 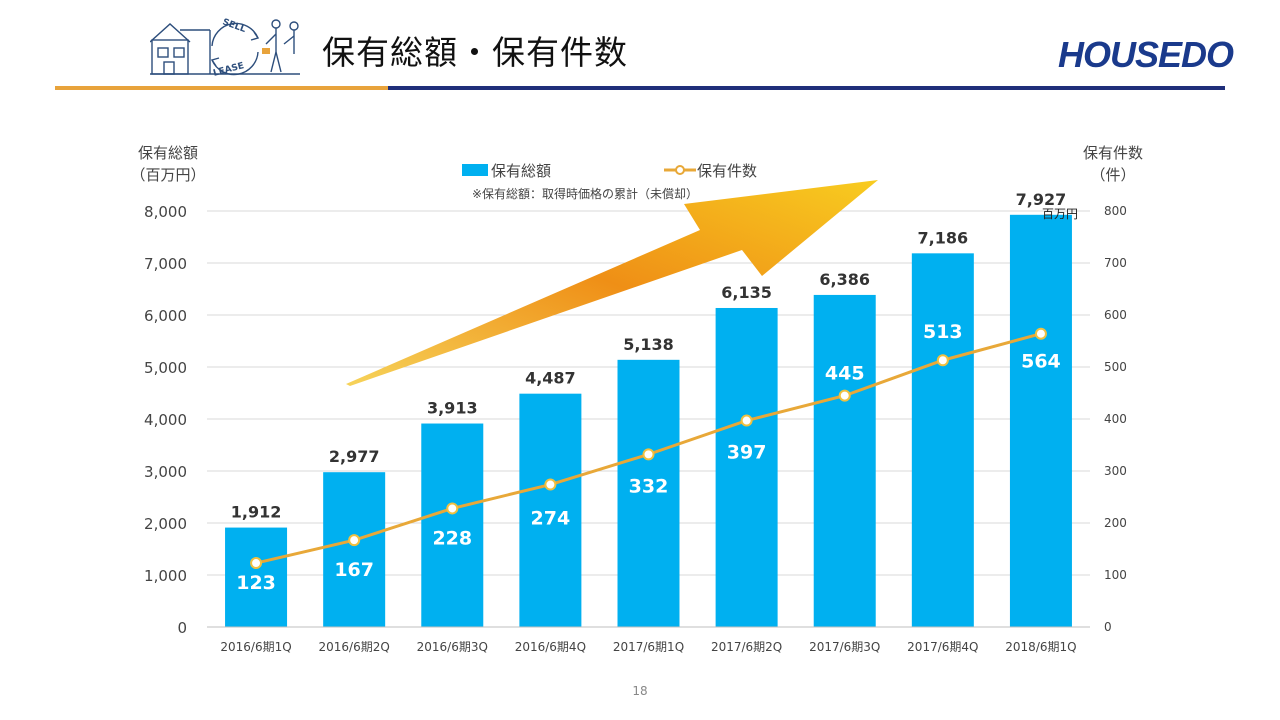 What do you see at coordinates (844, 279) in the screenshot?
I see `bar-value-label: 6,386` at bounding box center [844, 279].